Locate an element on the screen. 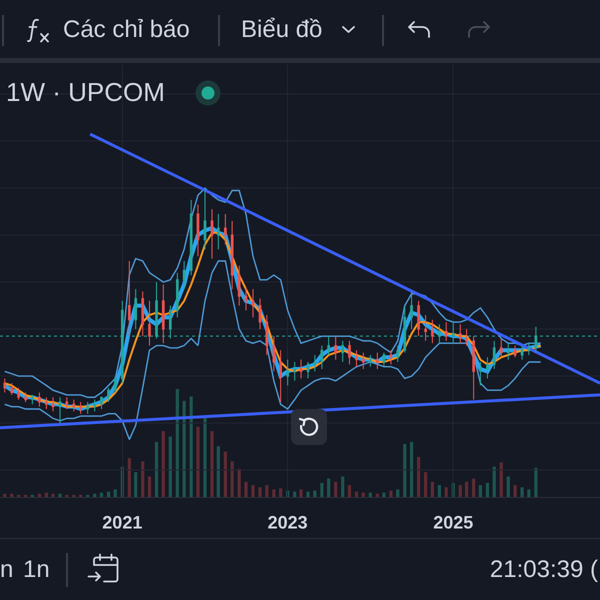 The height and width of the screenshot is (600, 600). x-tick-label: 2025 is located at coordinates (453, 522).